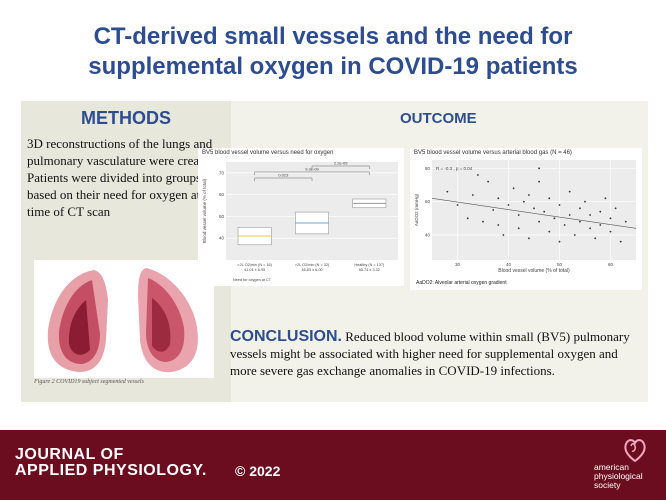 The height and width of the screenshot is (500, 666). What do you see at coordinates (311, 270) in the screenshot?
I see `x-tick-stat: 46.83 ± 6.00` at bounding box center [311, 270].